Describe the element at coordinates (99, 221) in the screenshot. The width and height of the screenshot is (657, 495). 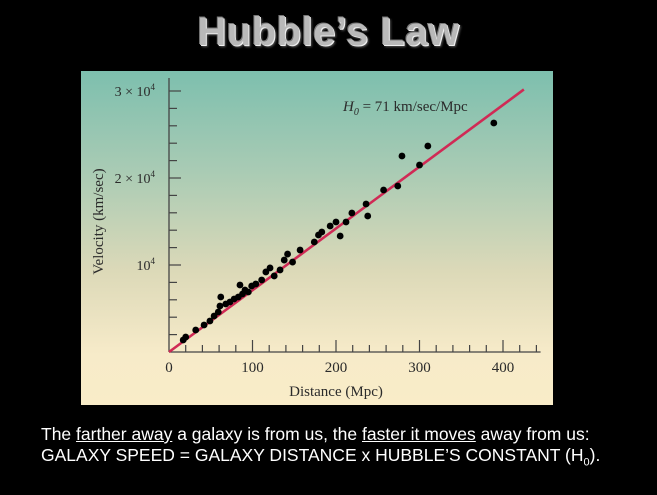
I see `y-axis-label: Velocity (km/sec)` at that location.